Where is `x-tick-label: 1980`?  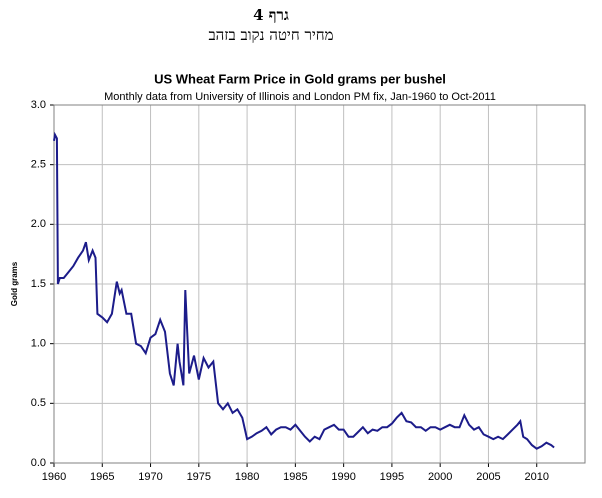
x-tick-label: 1980 is located at coordinates (247, 477).